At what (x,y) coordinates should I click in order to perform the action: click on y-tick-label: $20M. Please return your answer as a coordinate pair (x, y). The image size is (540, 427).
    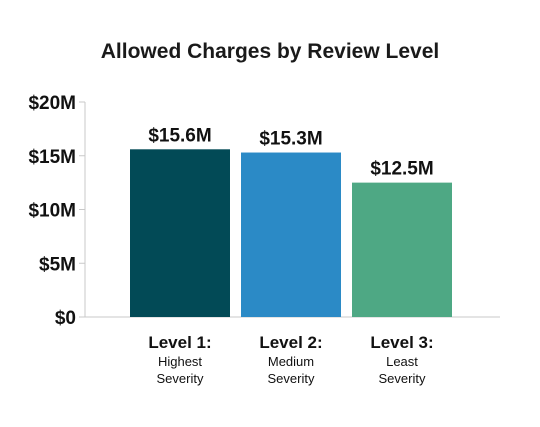
    Looking at the image, I should click on (52, 103).